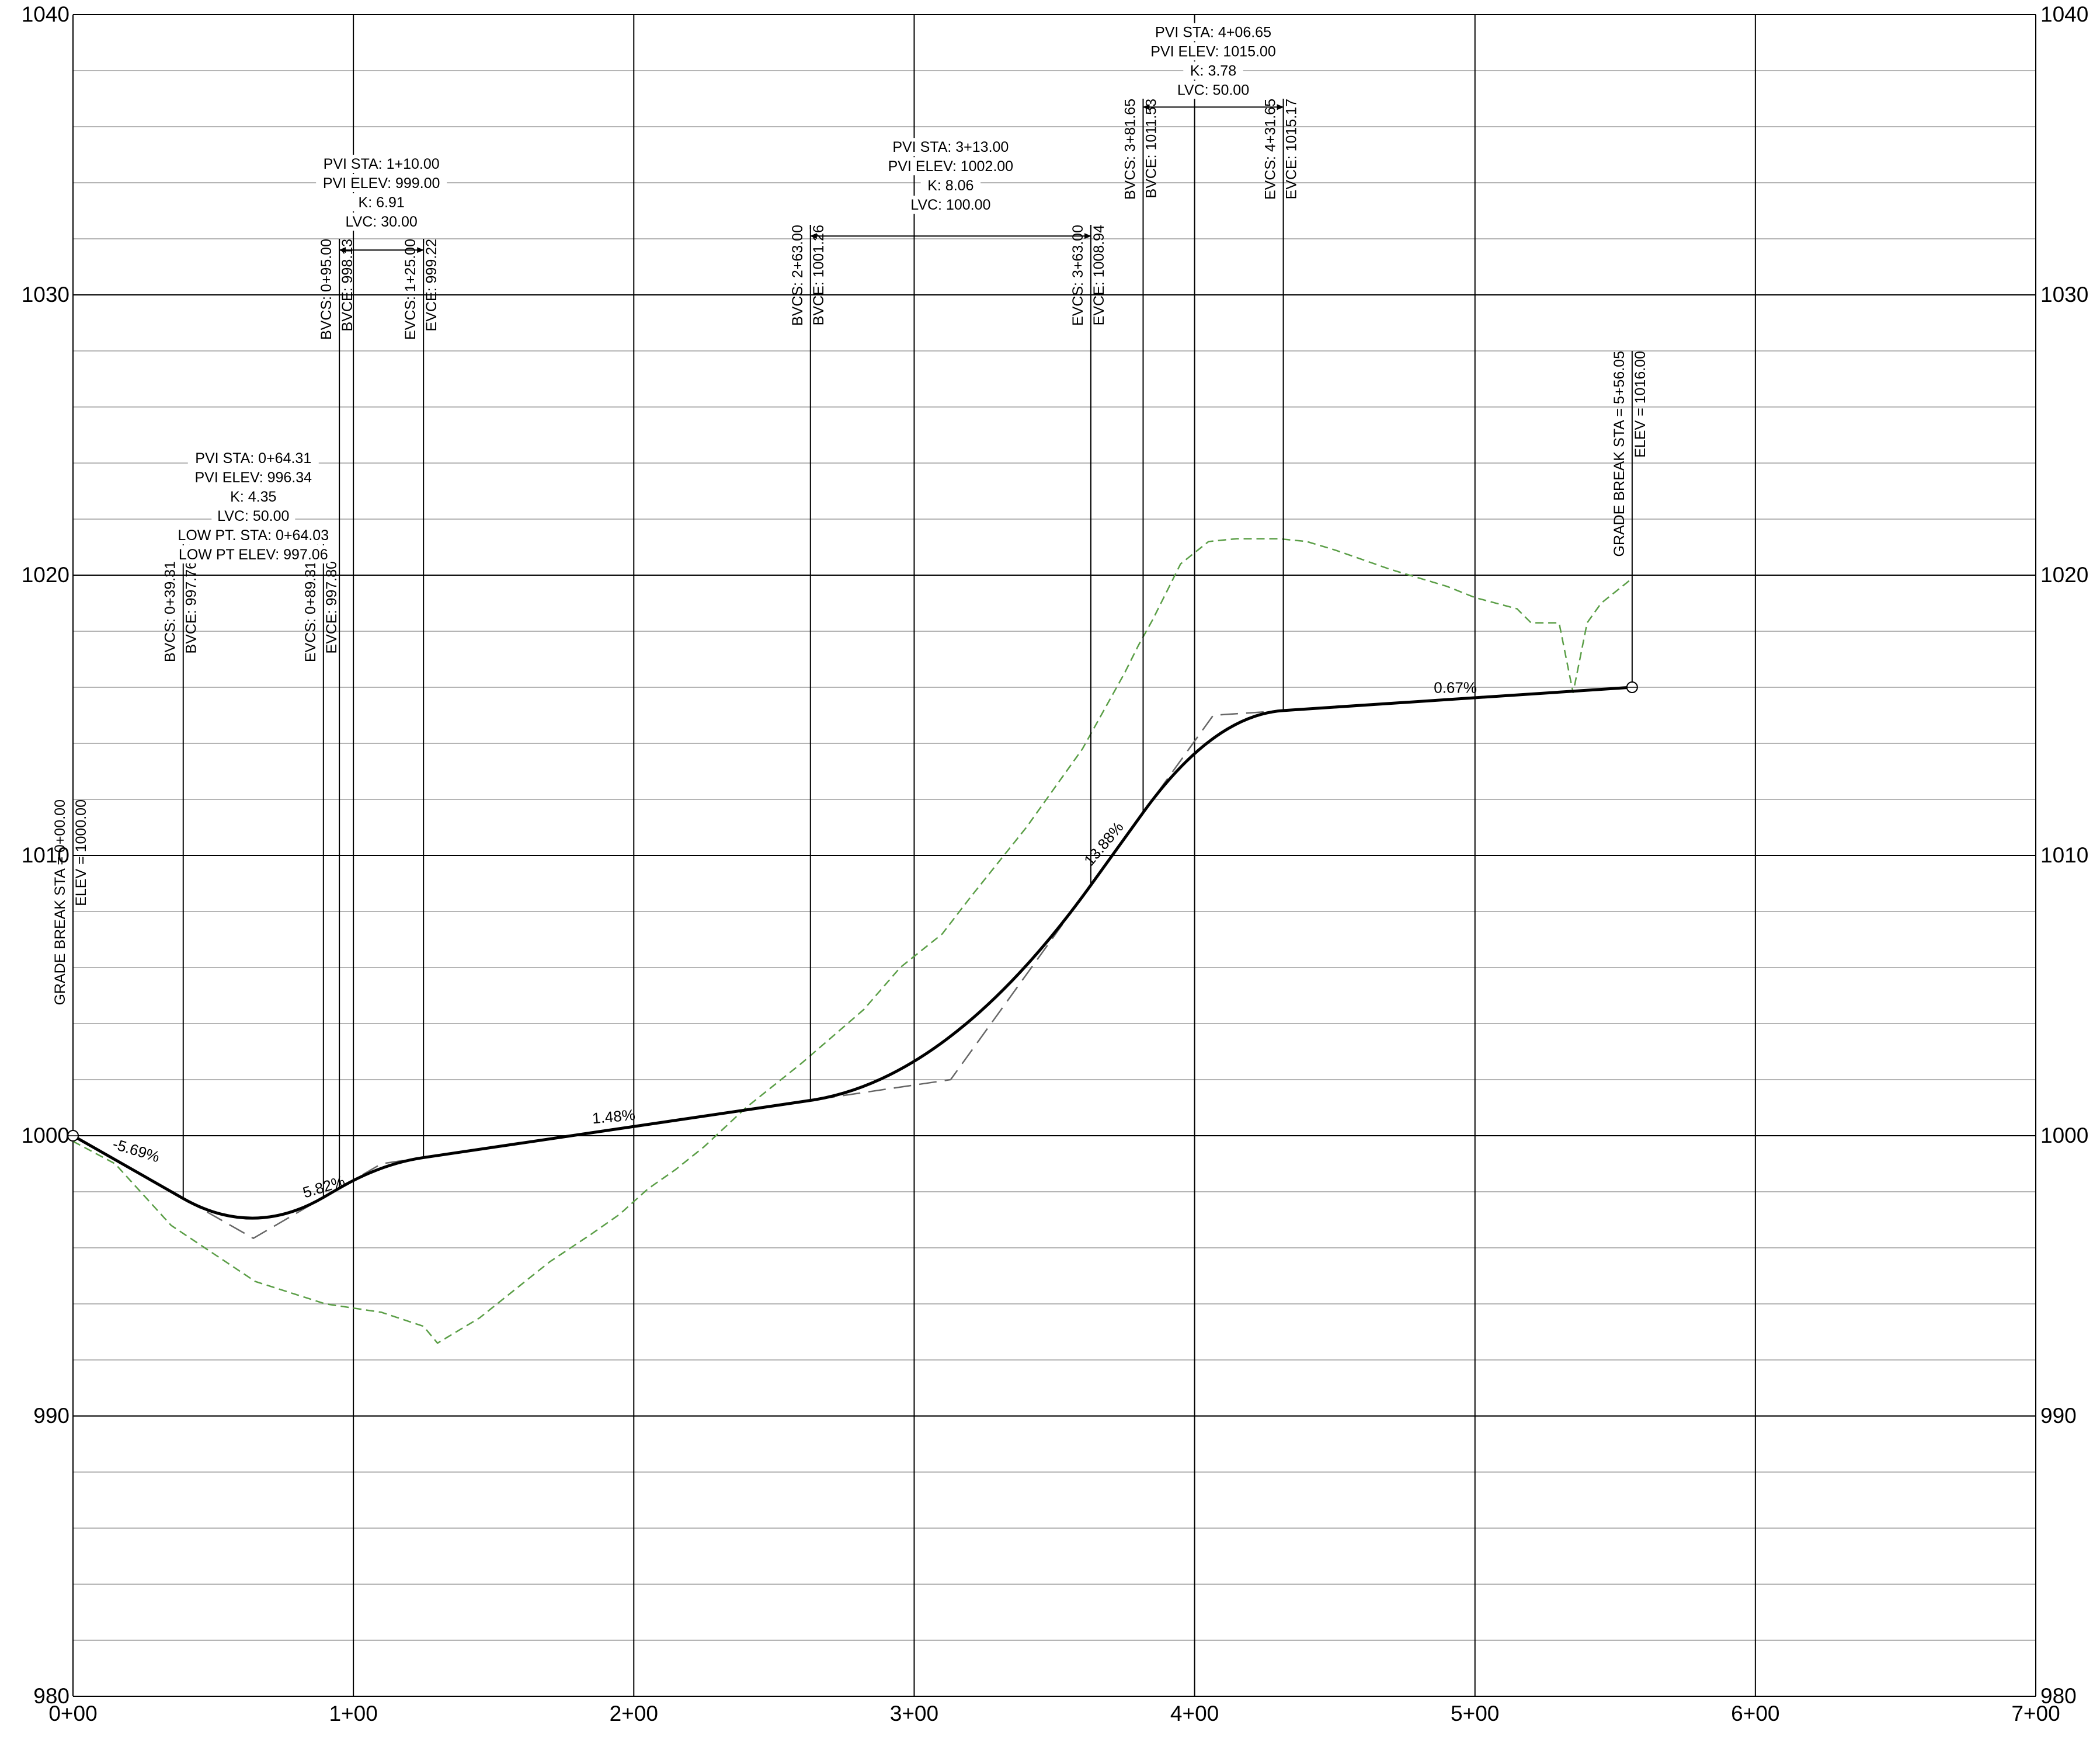  Describe the element at coordinates (634, 1714) in the screenshot. I see `x-tick-label: 2+00` at that location.